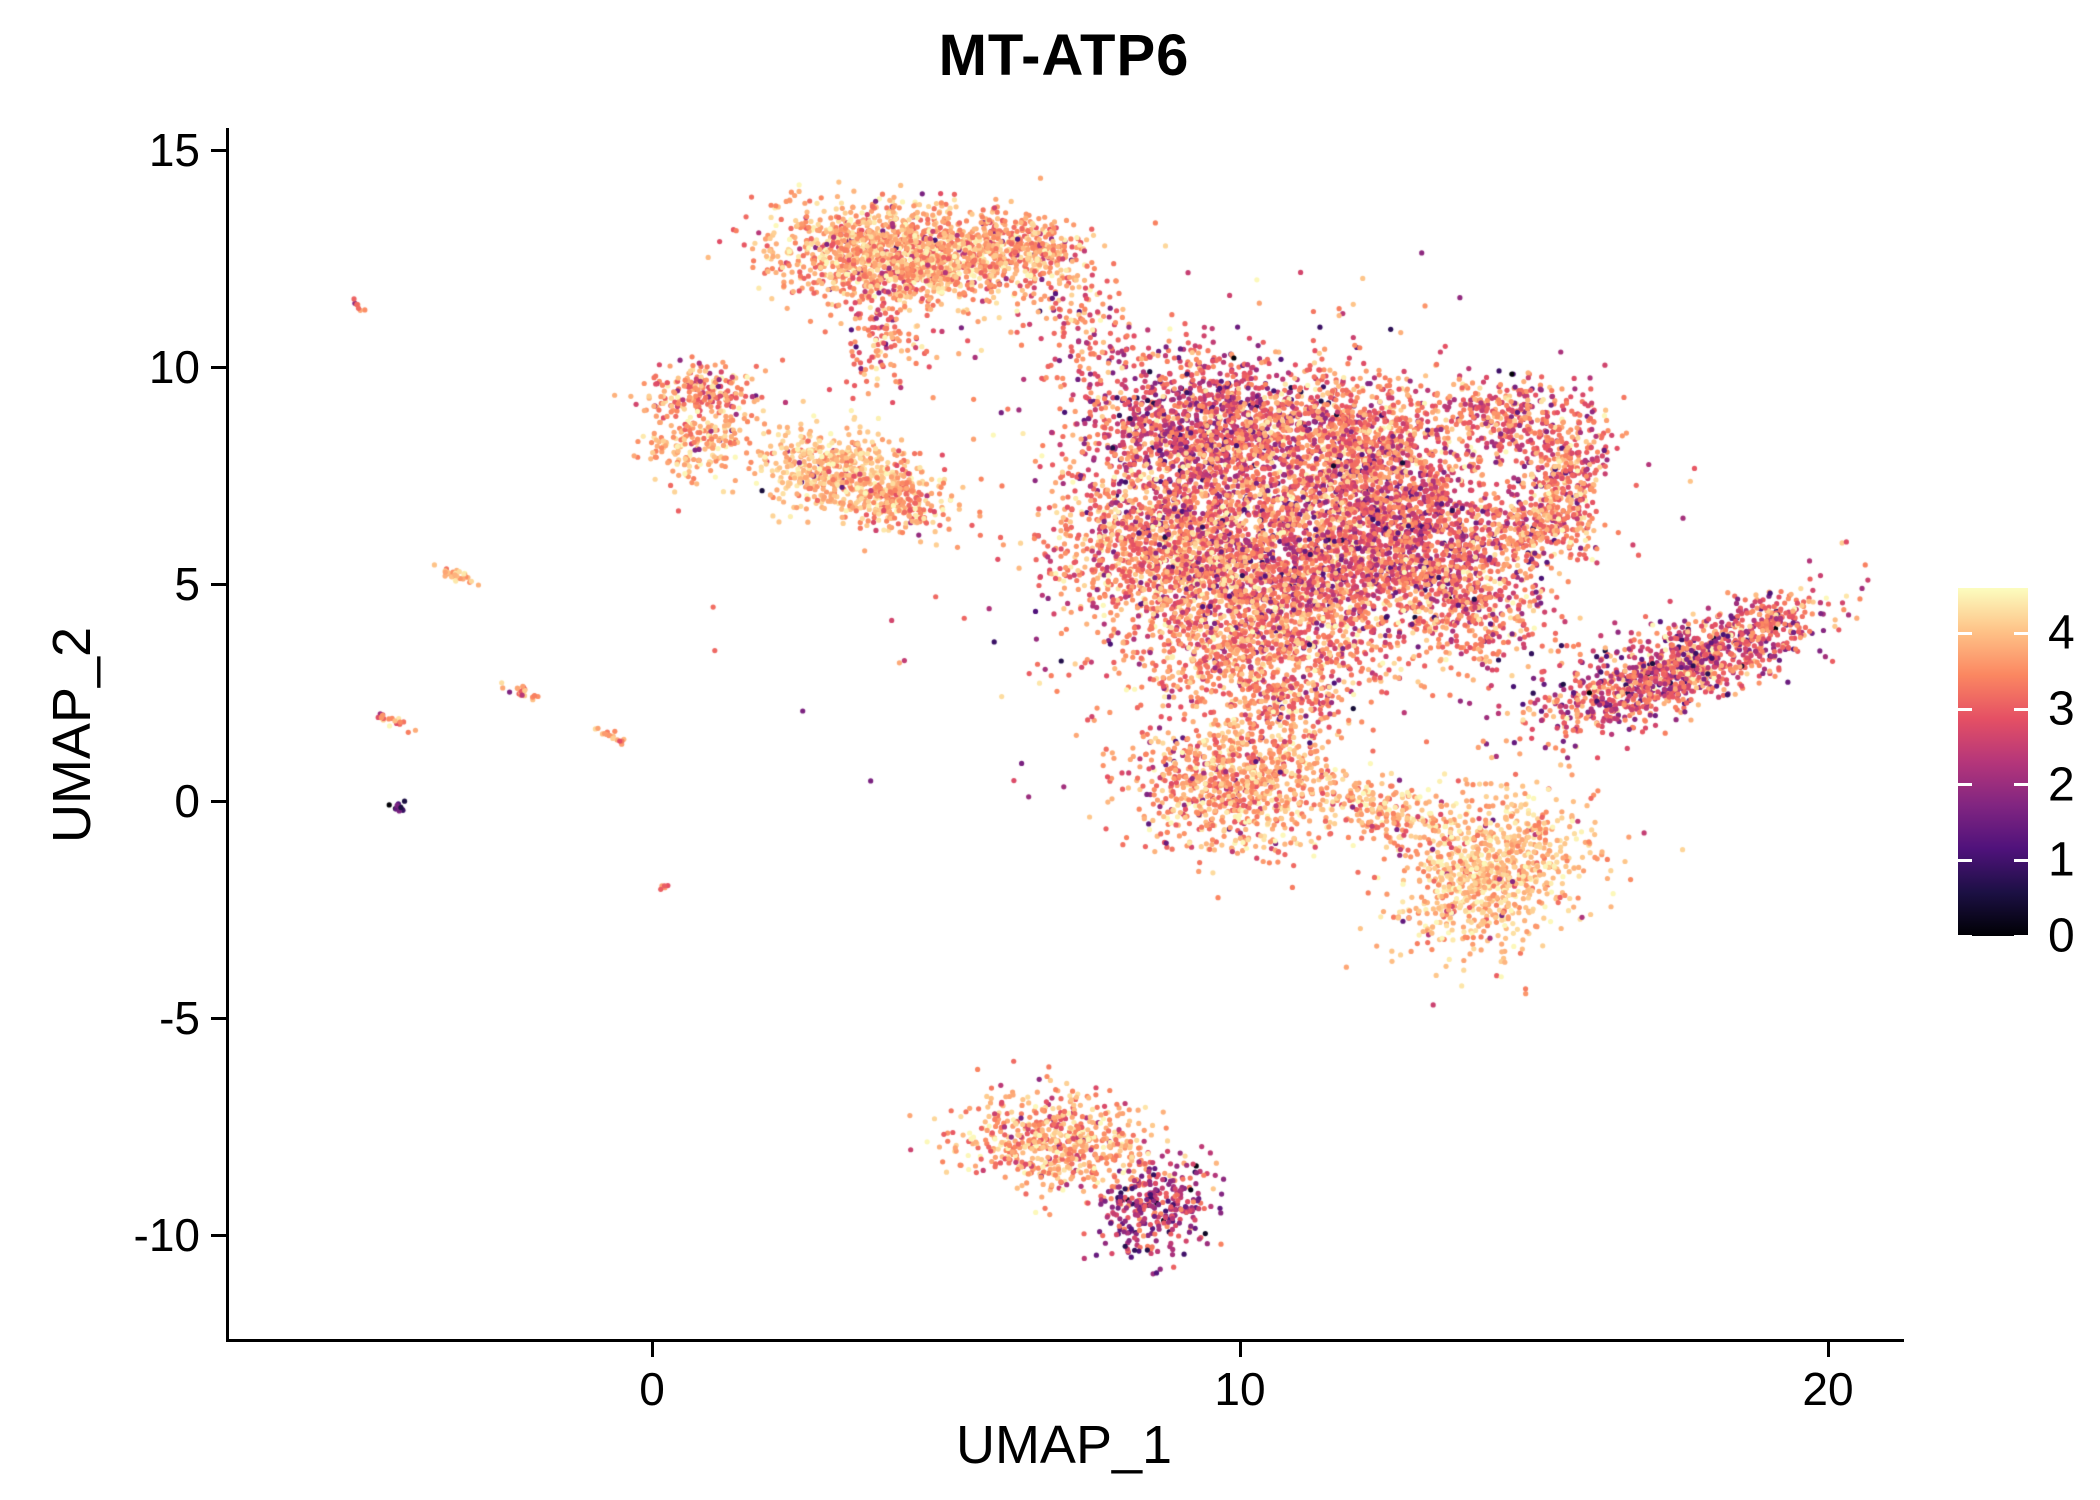  What do you see at coordinates (652, 1389) in the screenshot?
I see `x-tick-label: 0` at bounding box center [652, 1389].